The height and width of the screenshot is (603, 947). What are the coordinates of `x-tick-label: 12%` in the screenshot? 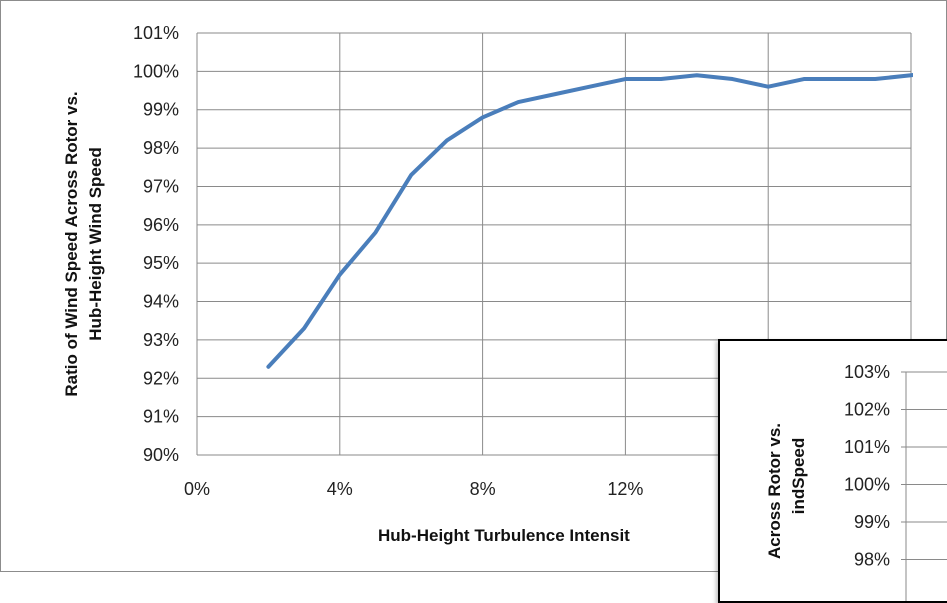 It's located at (625, 489).